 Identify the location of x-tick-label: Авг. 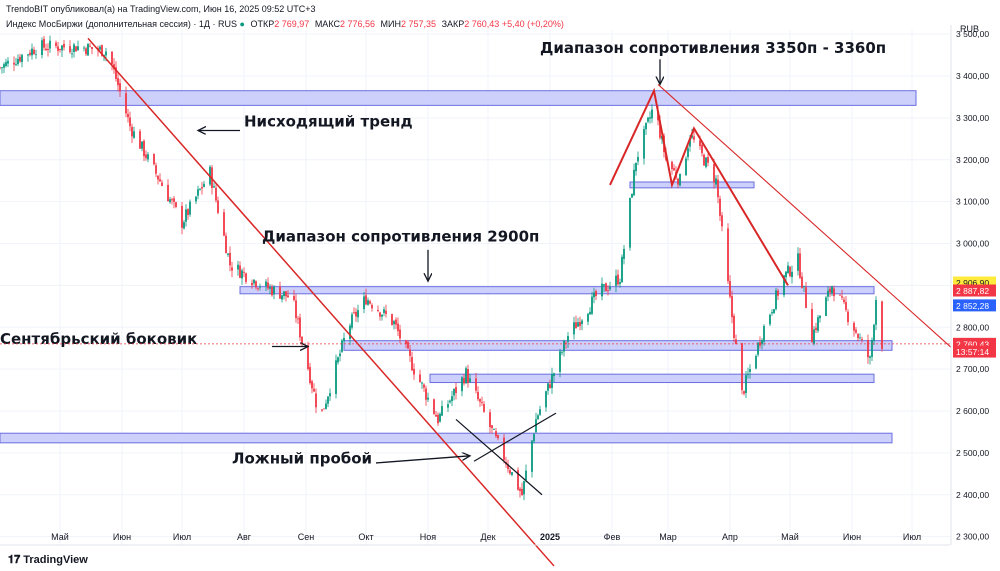
(244, 537).